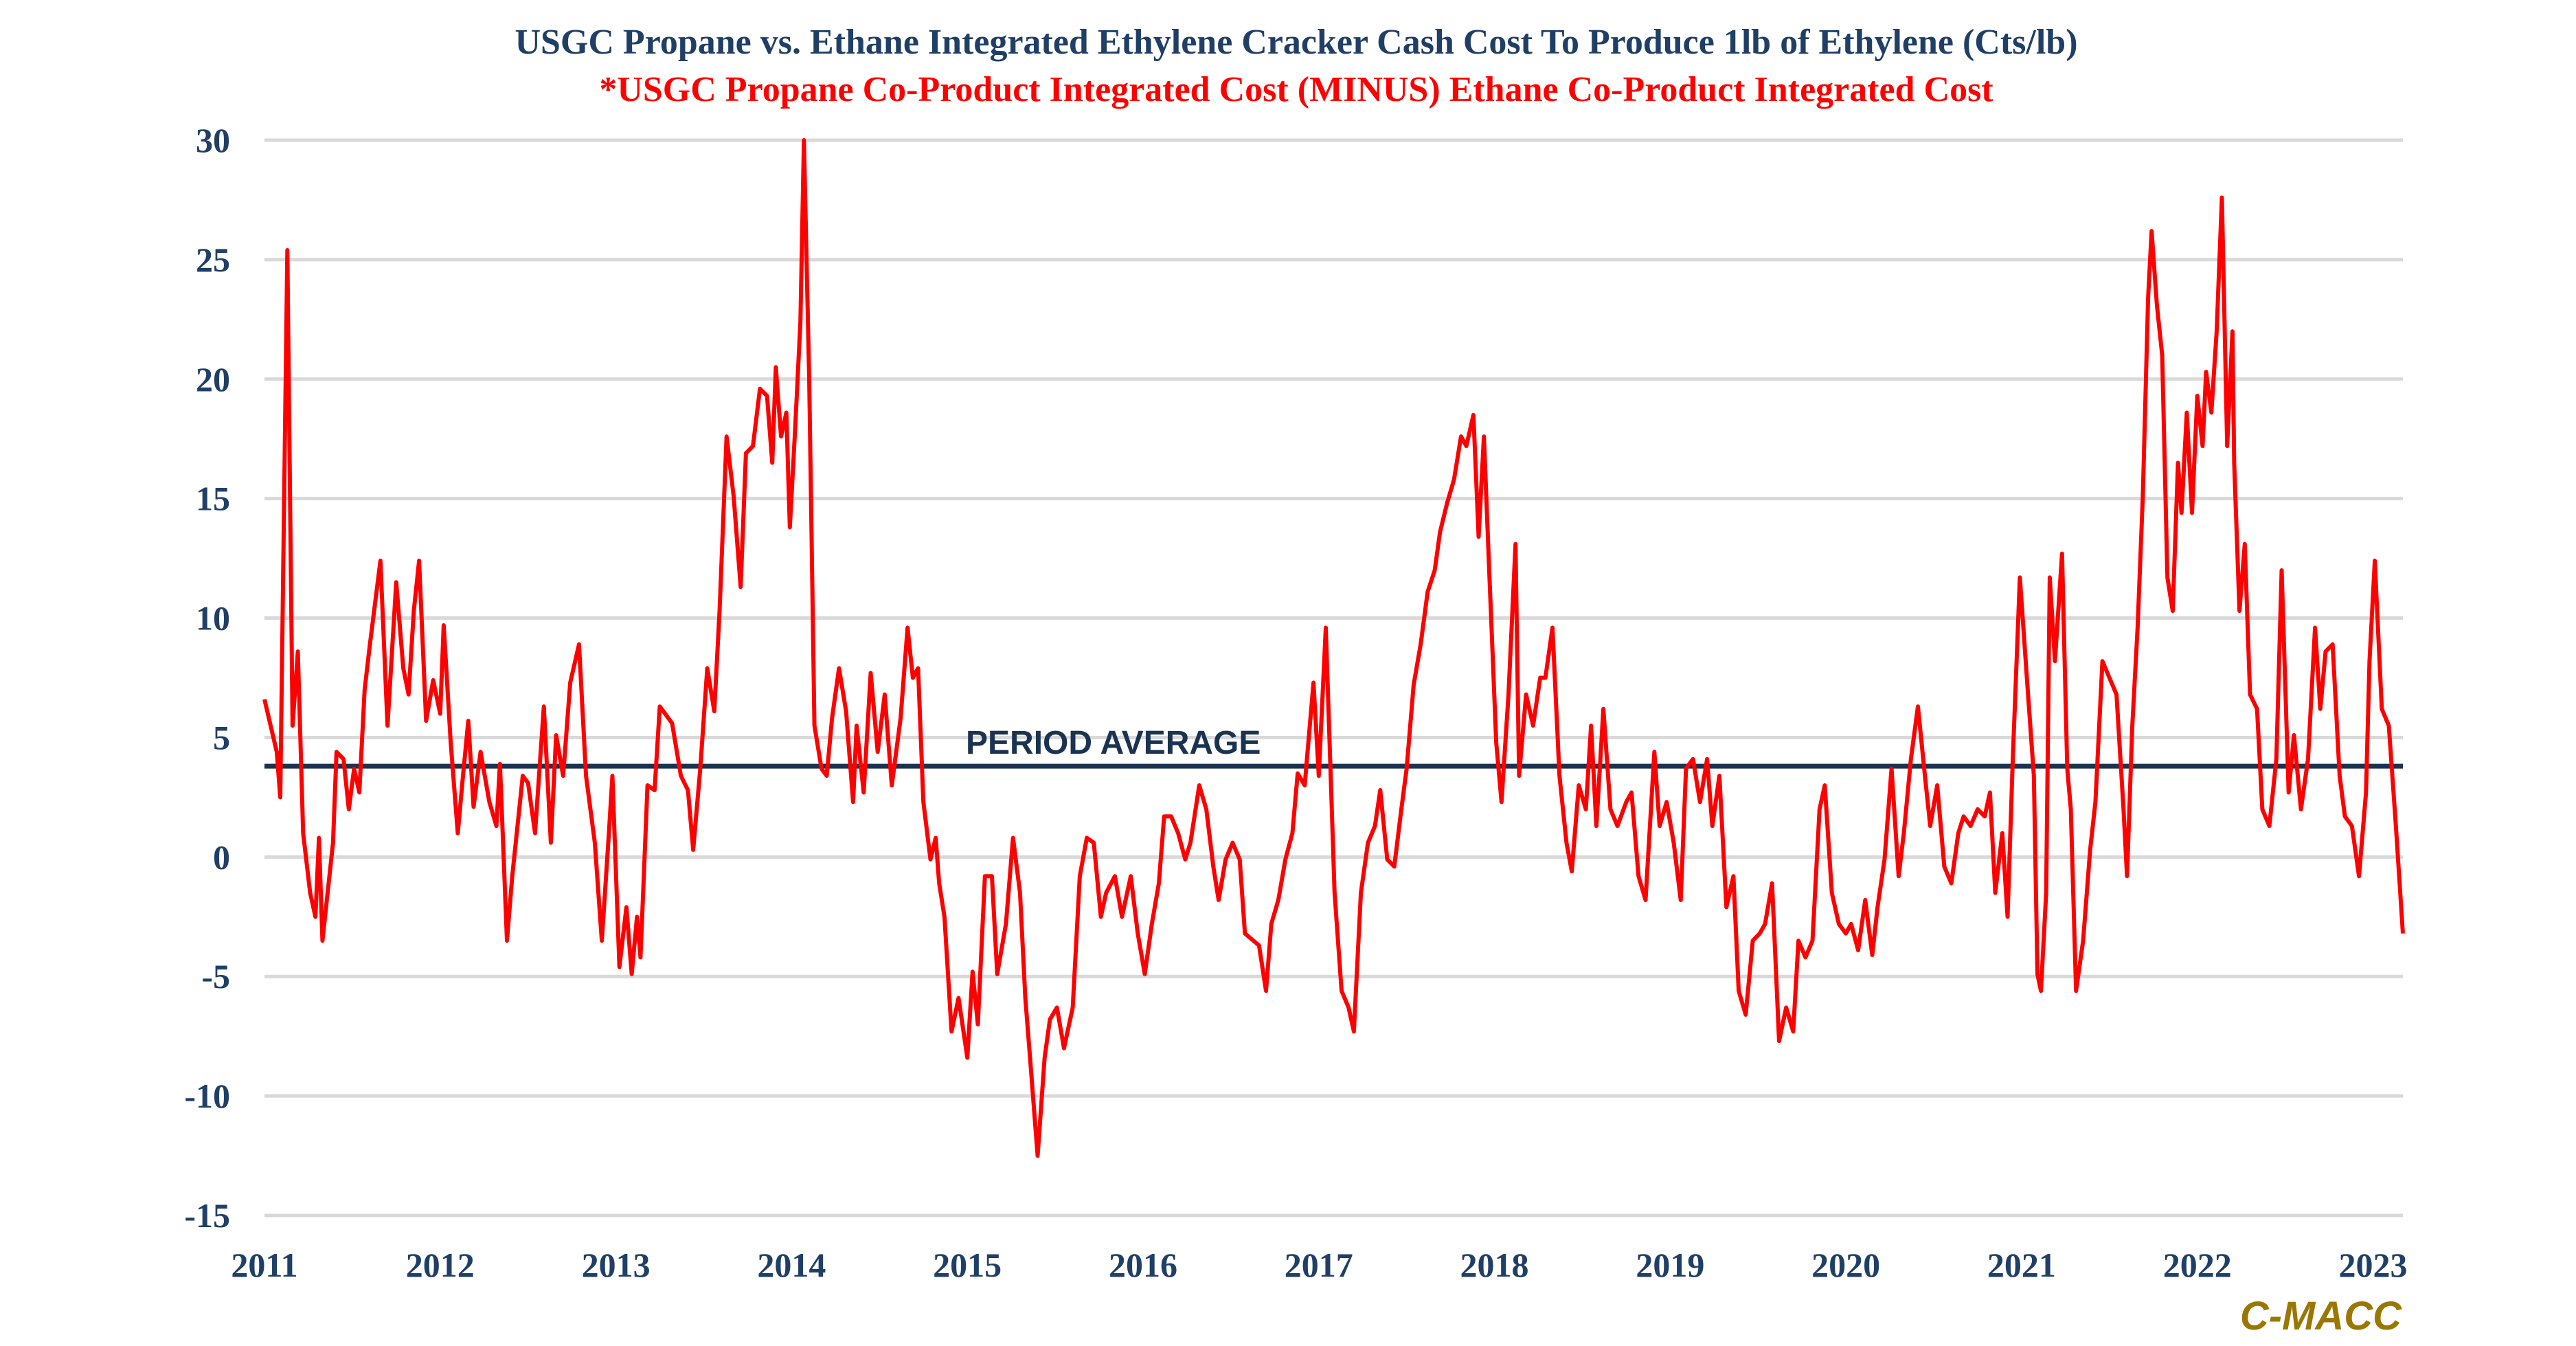 The height and width of the screenshot is (1346, 2576). I want to click on x-tick-label: 2012, so click(440, 1265).